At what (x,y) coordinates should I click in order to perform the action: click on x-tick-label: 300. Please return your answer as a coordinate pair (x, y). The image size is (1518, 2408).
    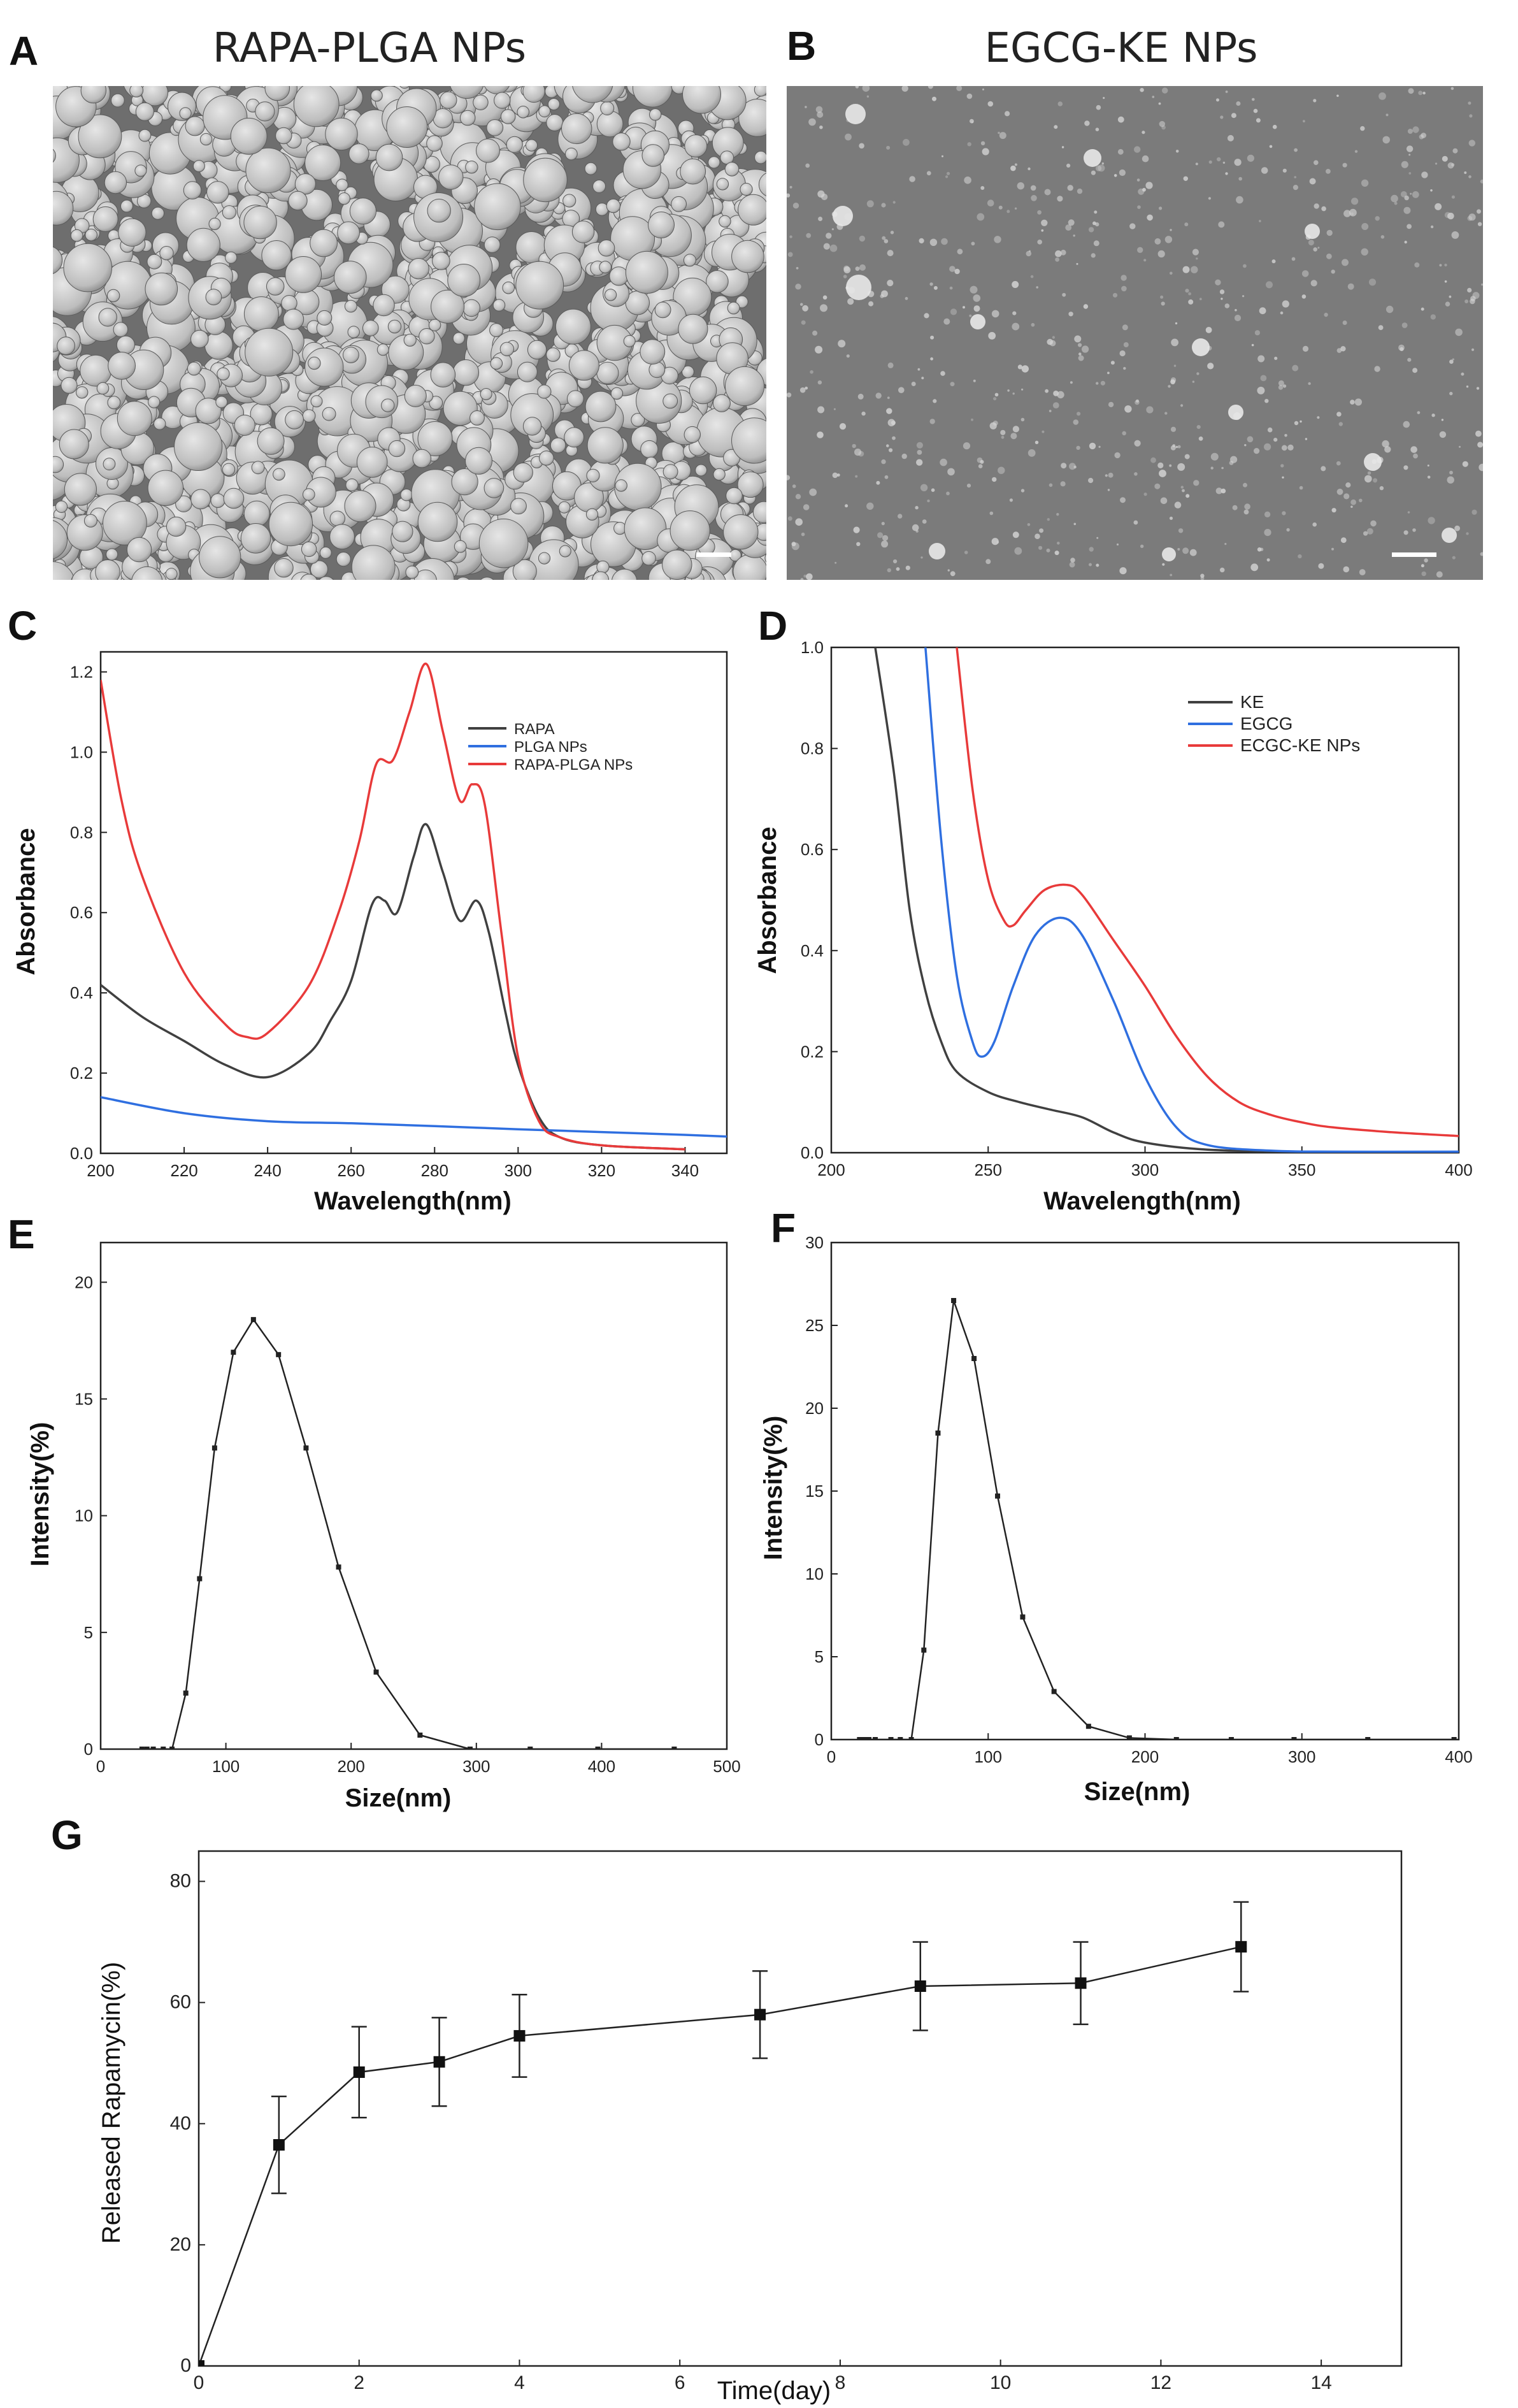
    Looking at the image, I should click on (476, 1767).